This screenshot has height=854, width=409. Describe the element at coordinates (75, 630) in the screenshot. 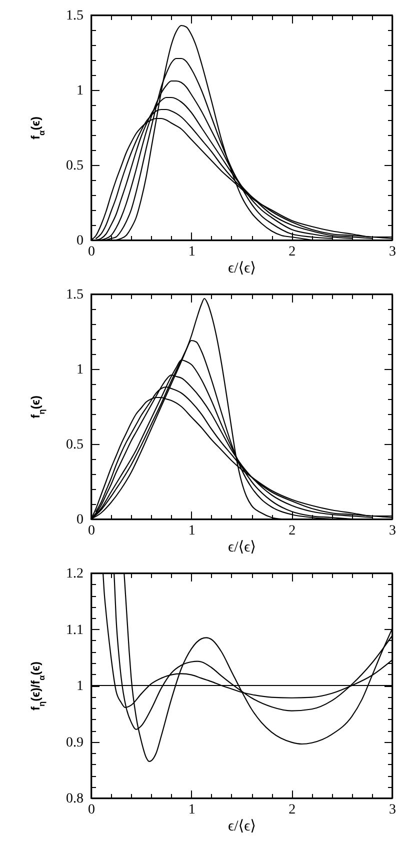

I see `y-tick-label: 1.1` at that location.